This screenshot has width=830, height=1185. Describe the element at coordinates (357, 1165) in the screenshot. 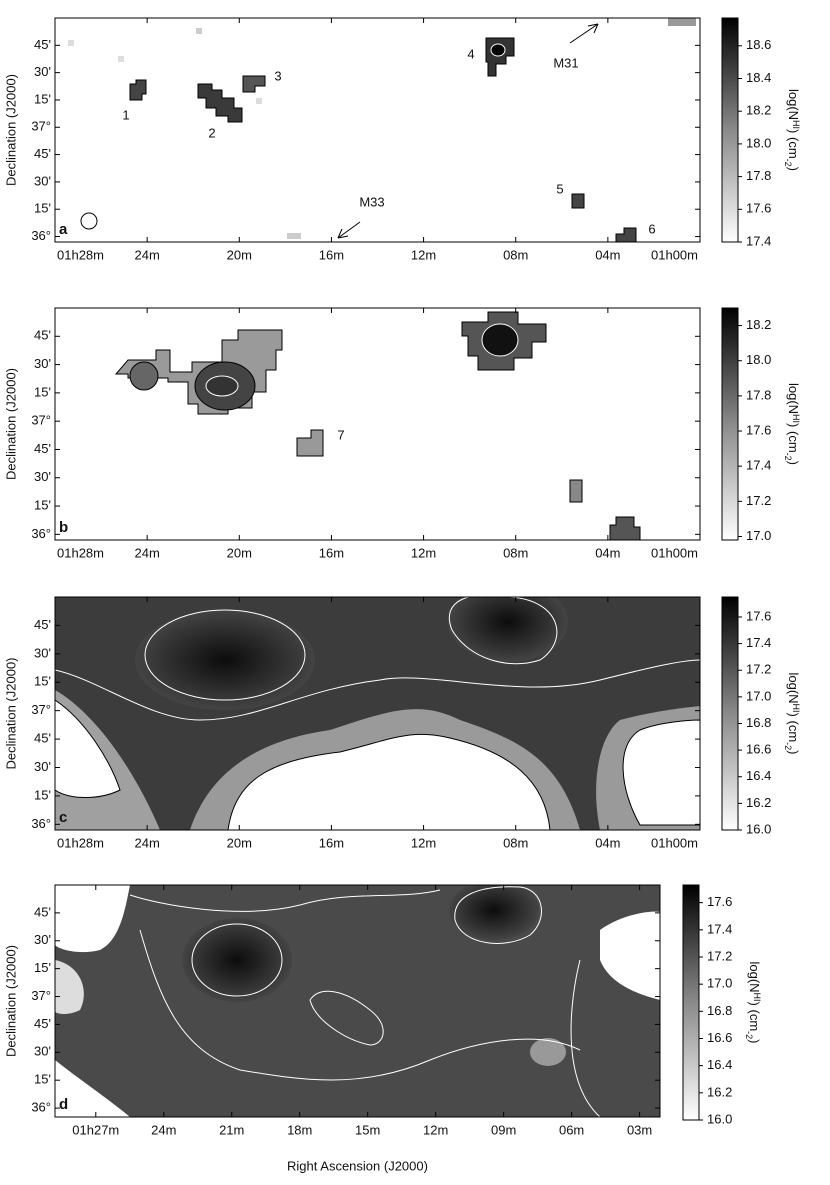

I see `x-axis-label: Right Ascension (J2000)` at that location.